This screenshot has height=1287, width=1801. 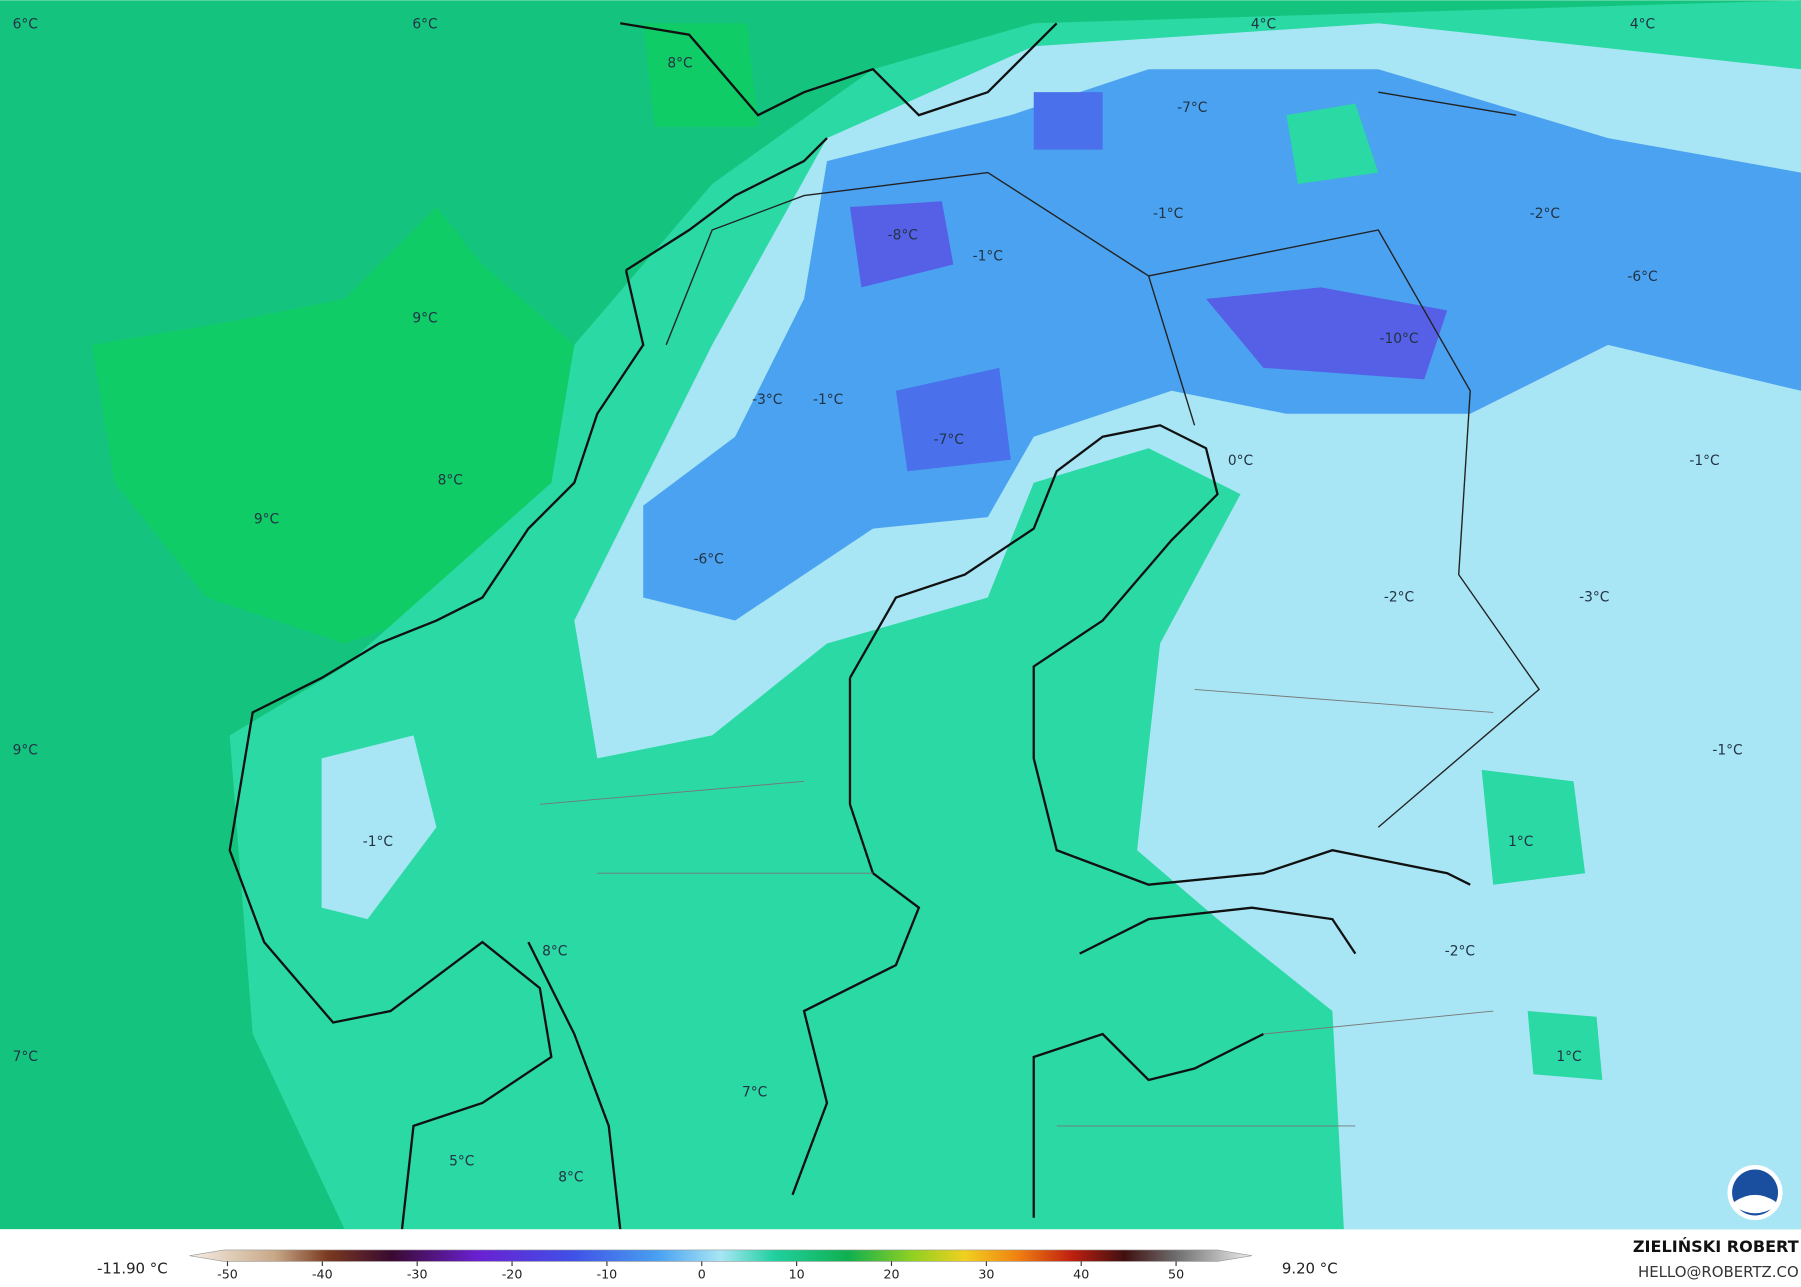 I want to click on colorbar-tick-label: -50, so click(x=227, y=1274).